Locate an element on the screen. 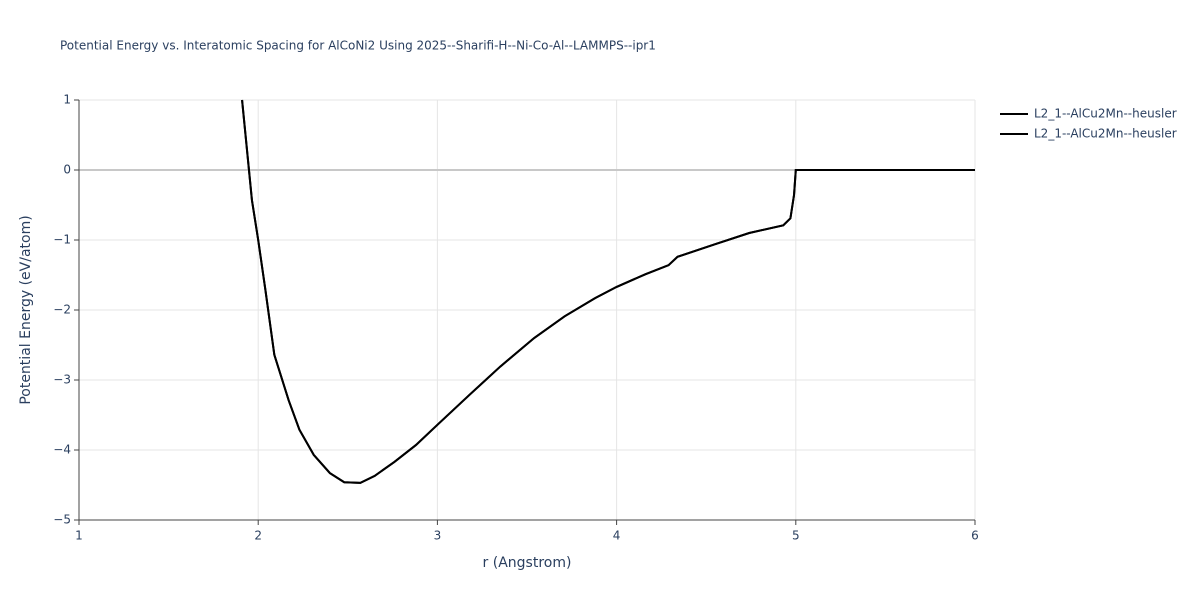 This screenshot has height=604, width=1200. y-tick-label: −3 is located at coordinates (62, 380).